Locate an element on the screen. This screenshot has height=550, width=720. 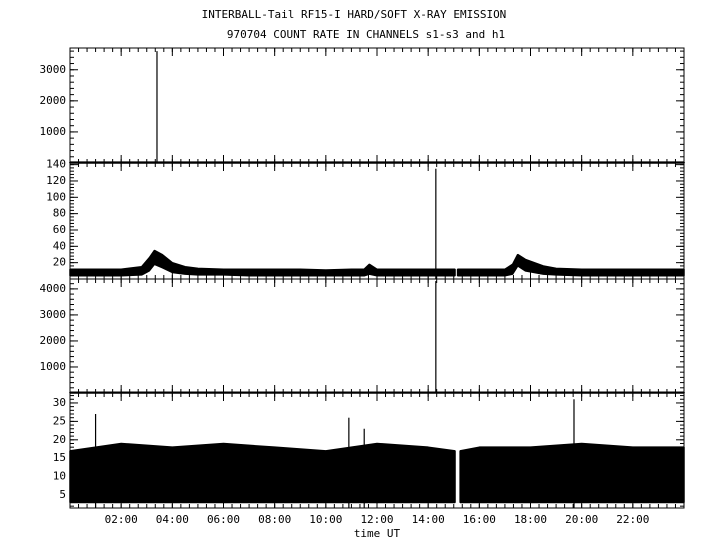
y-tick-label: 100 is located at coordinates (56, 196).